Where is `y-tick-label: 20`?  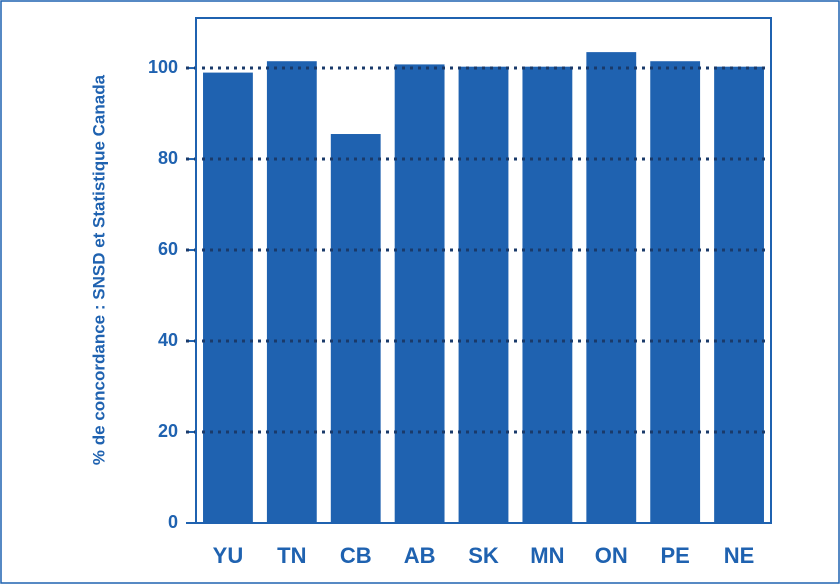 y-tick-label: 20 is located at coordinates (168, 431).